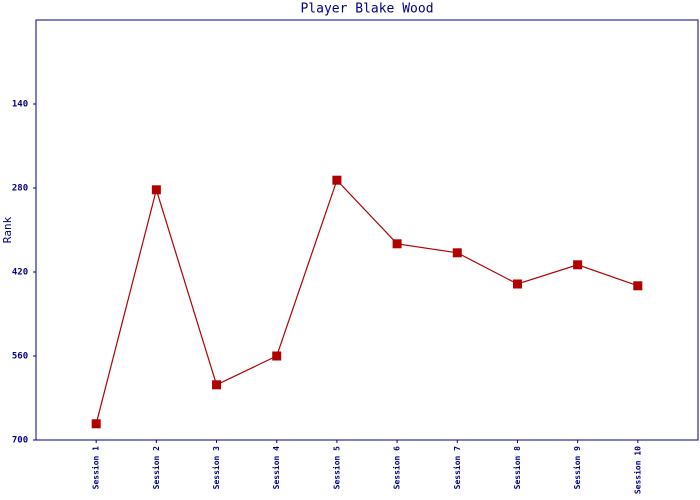  What do you see at coordinates (96, 468) in the screenshot?
I see `x-tick-label: Session 1` at bounding box center [96, 468].